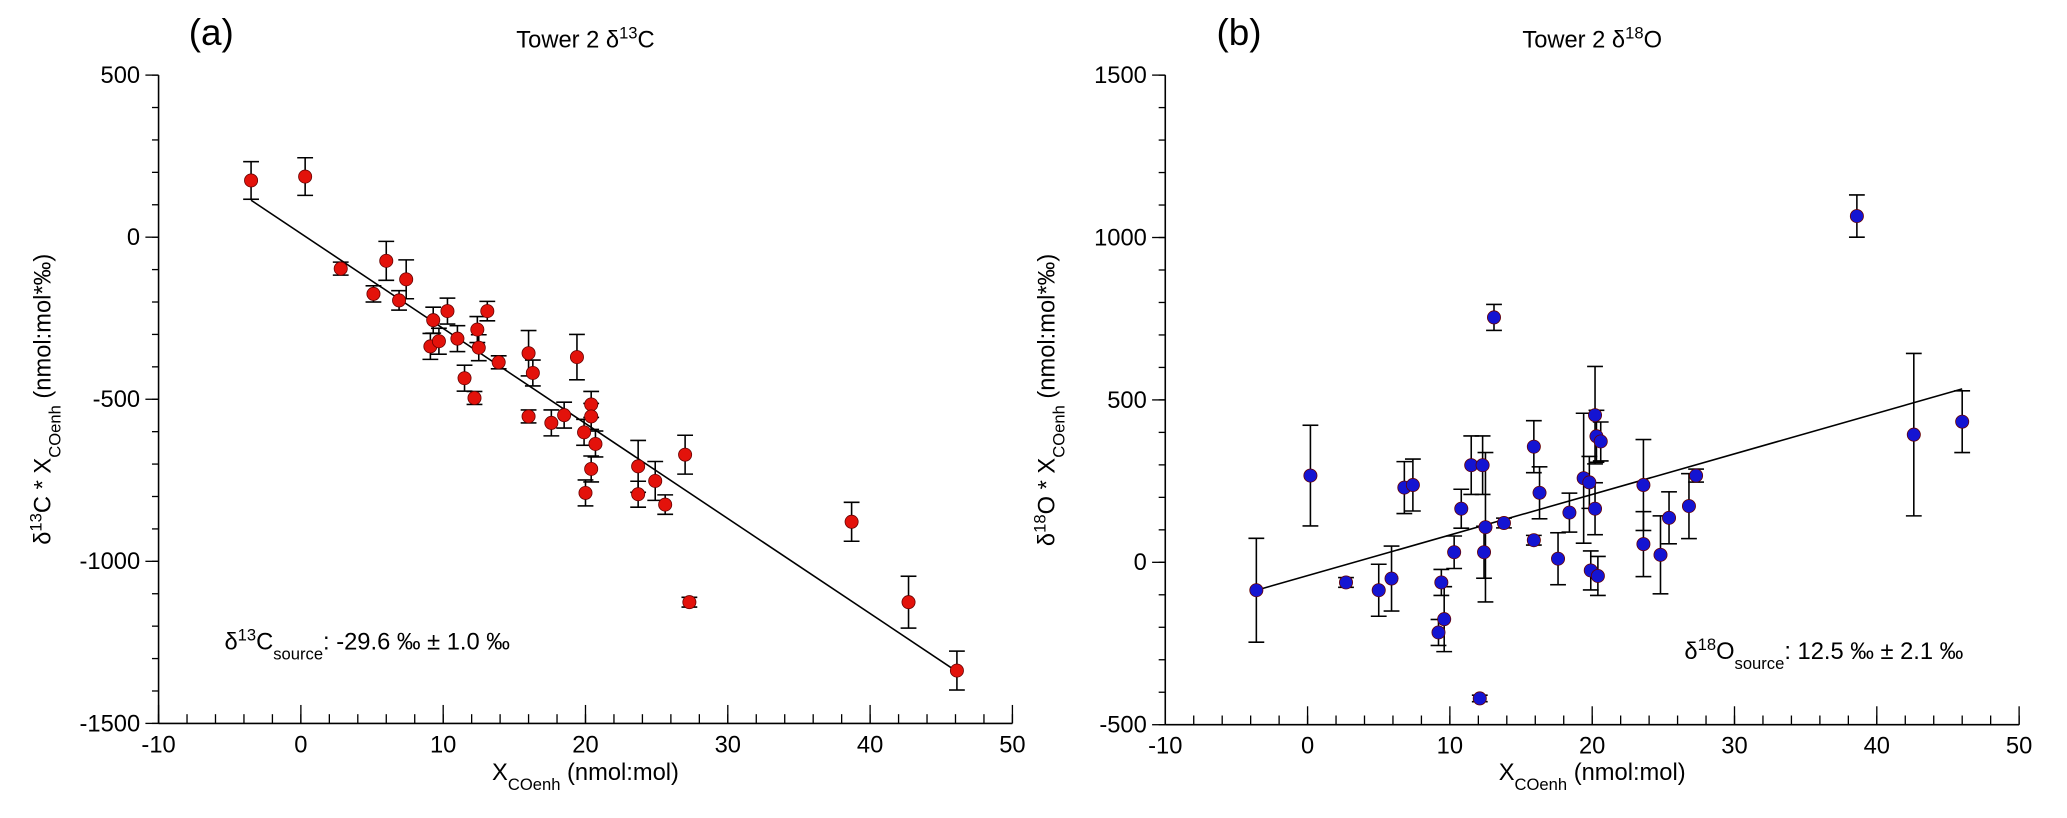 Image resolution: width=2067 pixels, height=818 pixels. Describe the element at coordinates (211, 32) in the screenshot. I see `panel-label: (a)` at that location.